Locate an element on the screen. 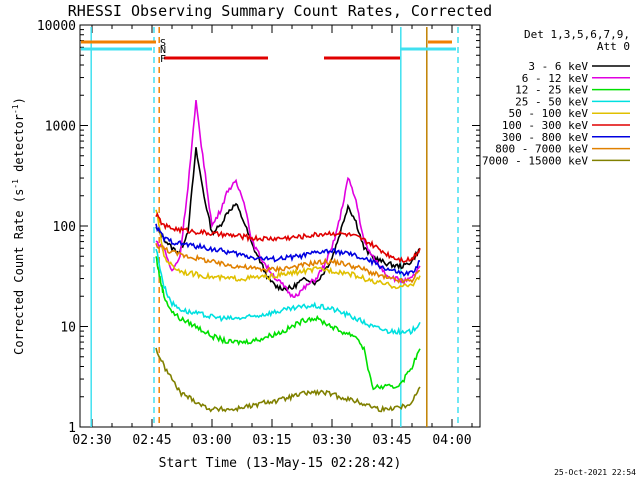  y-tick-label: 100 is located at coordinates (64, 227).